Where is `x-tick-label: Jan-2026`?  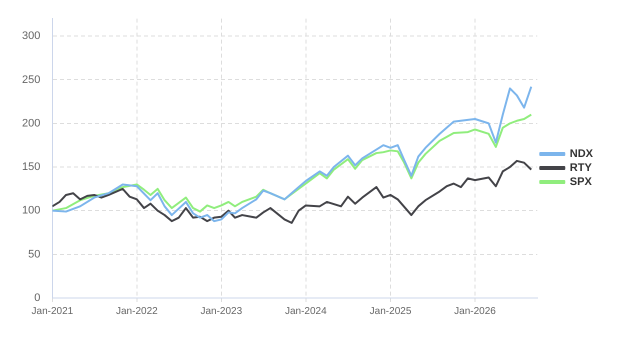
x-tick-label: Jan-2026 is located at coordinates (475, 311).